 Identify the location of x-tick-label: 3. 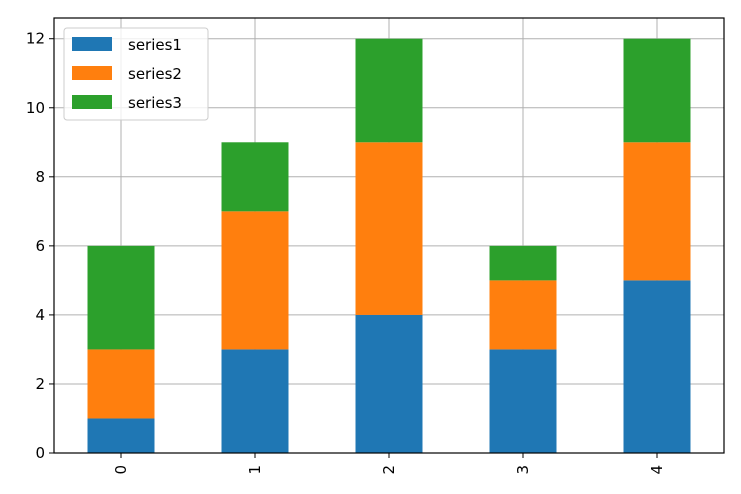
(523, 470).